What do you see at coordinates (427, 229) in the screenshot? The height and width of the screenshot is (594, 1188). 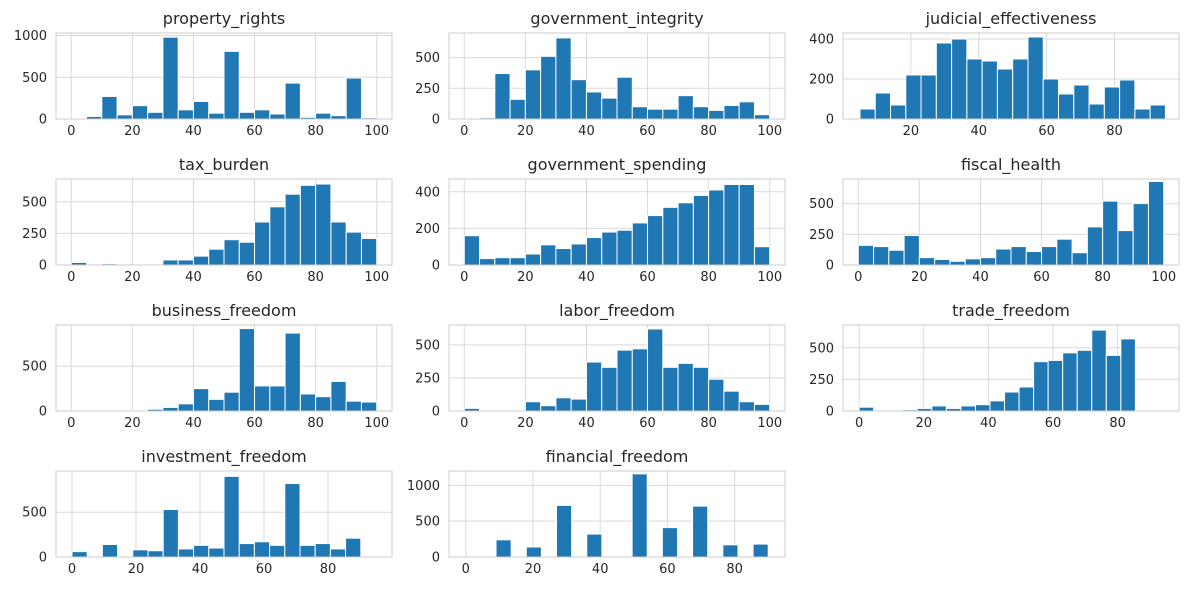 I see `y-tick-label: 200` at bounding box center [427, 229].